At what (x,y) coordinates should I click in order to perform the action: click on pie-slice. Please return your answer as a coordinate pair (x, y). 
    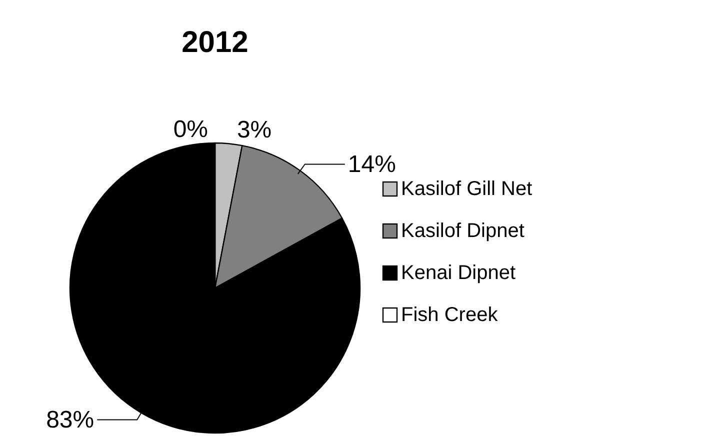
    Looking at the image, I should click on (278, 216).